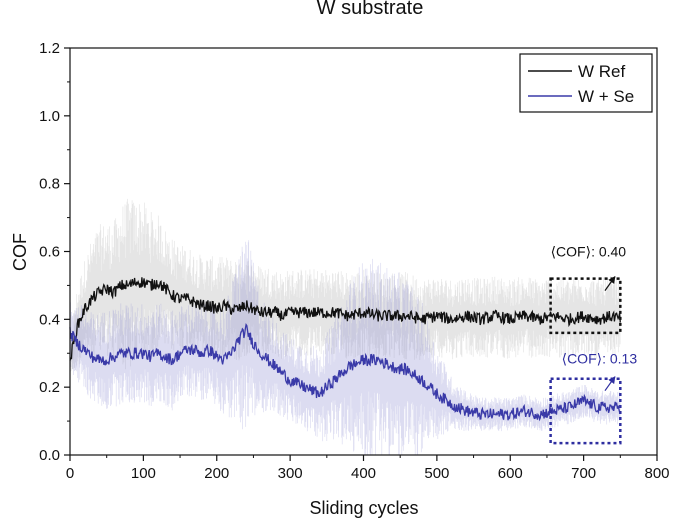 Image resolution: width=691 pixels, height=524 pixels. What do you see at coordinates (606, 96) in the screenshot?
I see `legend-label: W + Se` at bounding box center [606, 96].